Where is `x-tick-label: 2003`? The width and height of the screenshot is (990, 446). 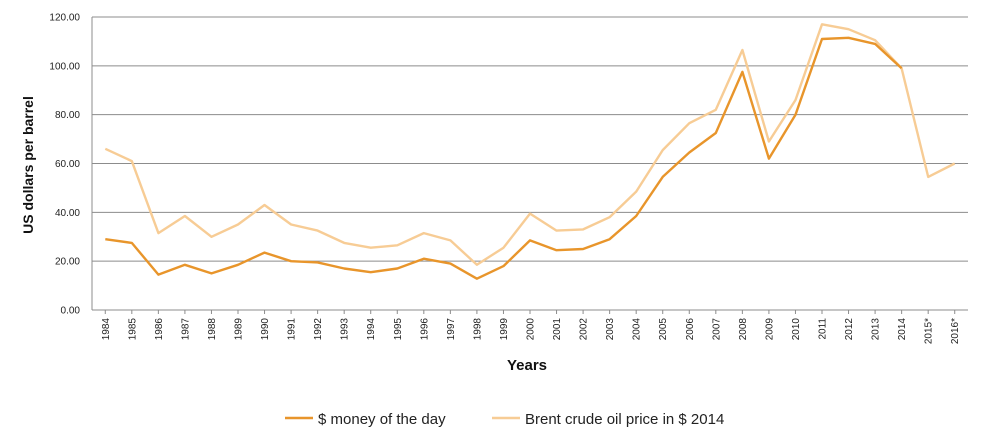 x-tick-label: 2003 is located at coordinates (610, 329).